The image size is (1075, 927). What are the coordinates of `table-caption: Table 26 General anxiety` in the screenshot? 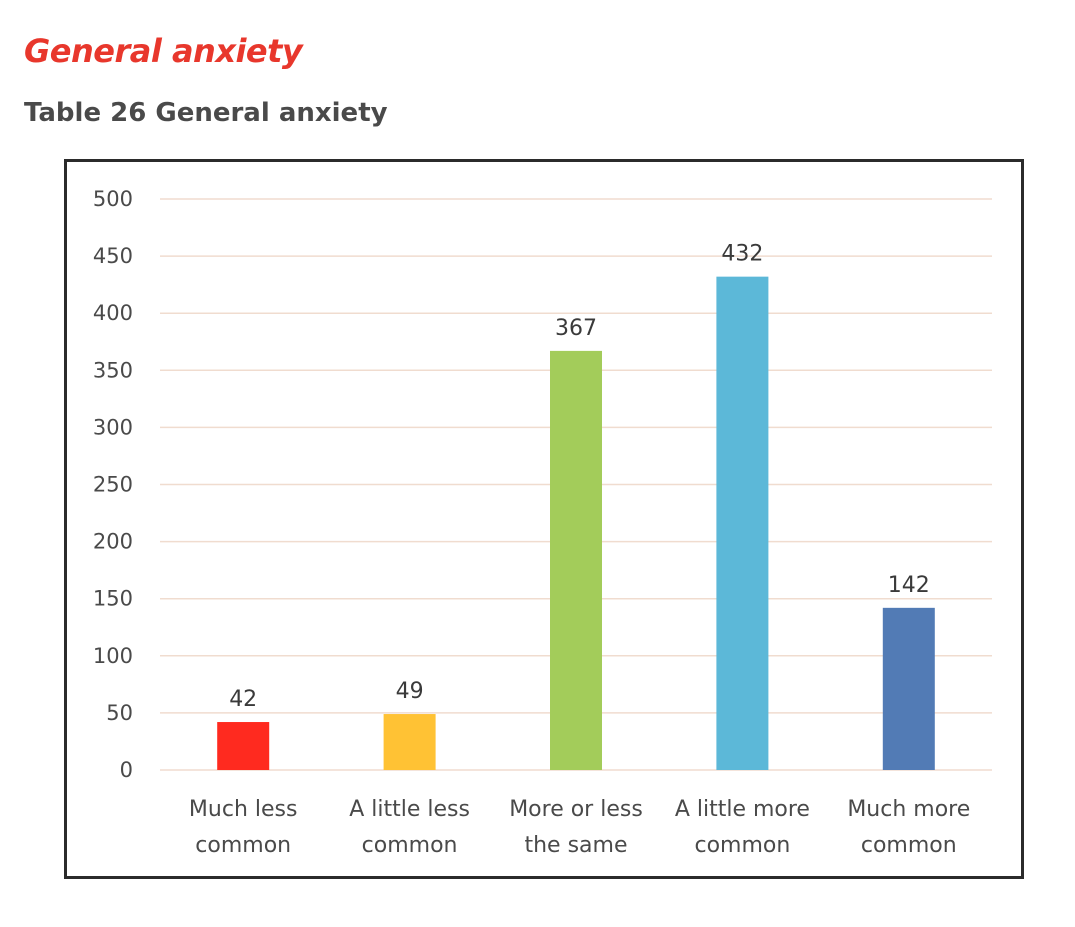 It's located at (206, 113).